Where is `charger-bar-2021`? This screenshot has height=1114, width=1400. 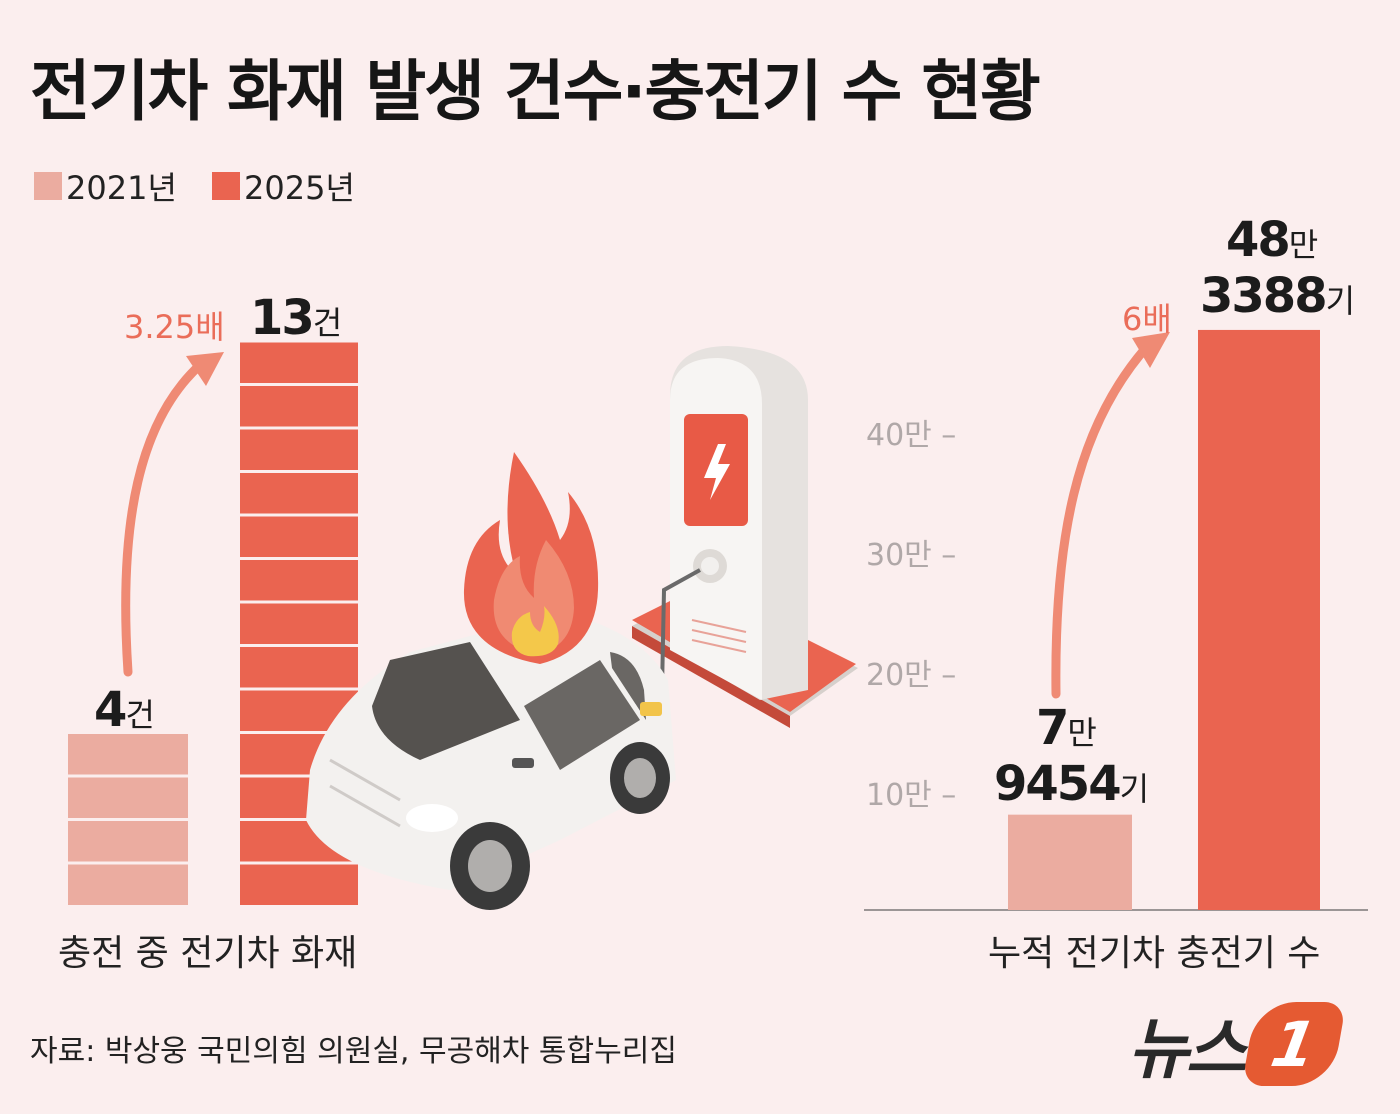 charger-bar-2021 is located at coordinates (1070, 862).